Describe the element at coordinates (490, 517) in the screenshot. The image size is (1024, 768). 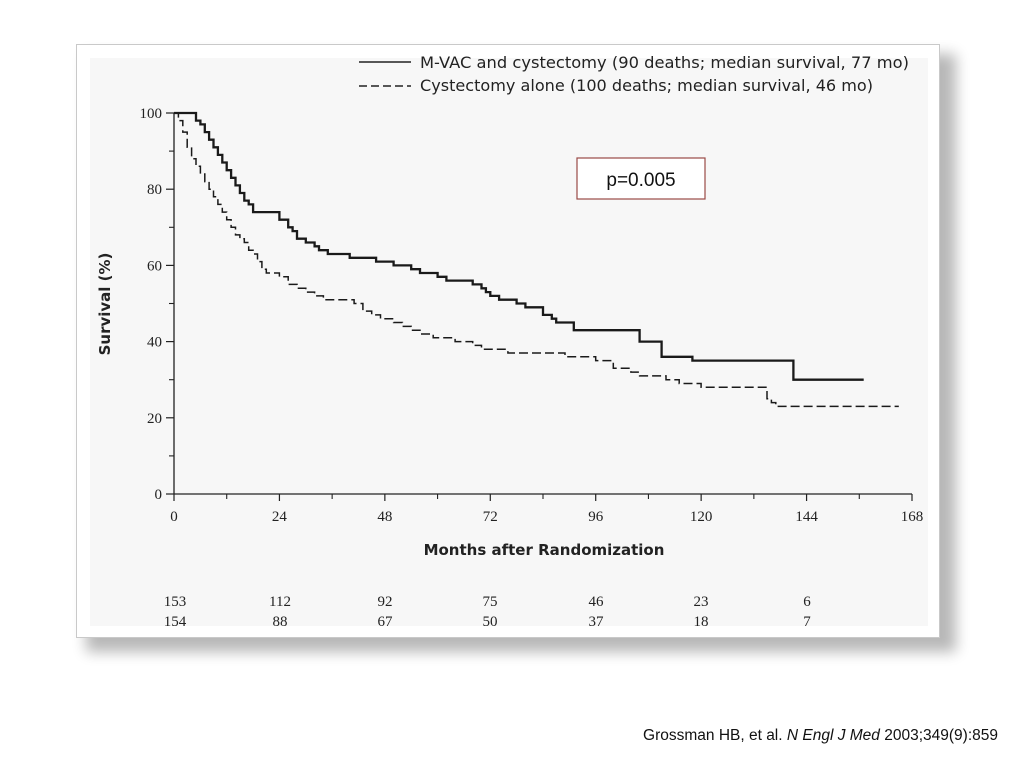
I see `x-tick-label: 72` at that location.